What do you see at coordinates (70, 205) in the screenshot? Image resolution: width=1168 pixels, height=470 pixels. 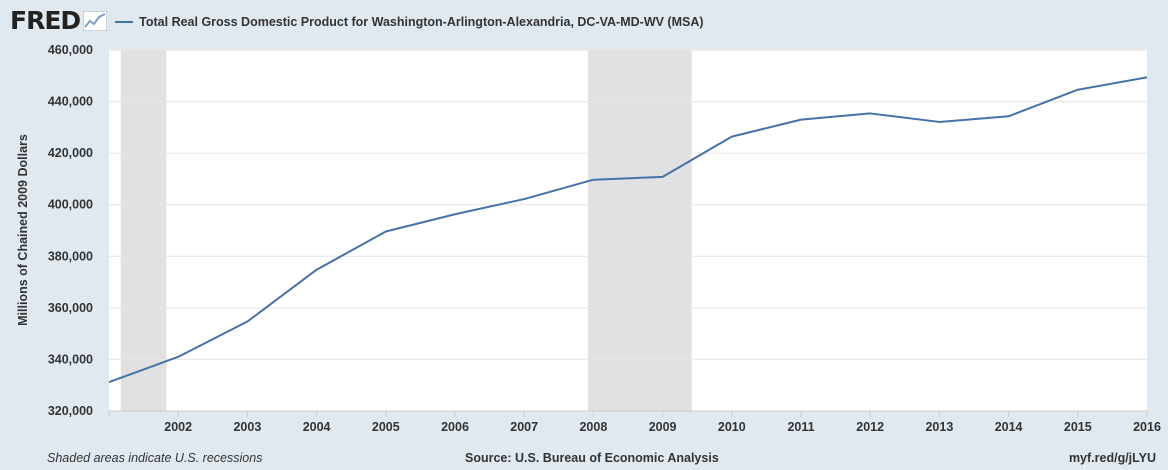 I see `y-tick-label: 400,000` at bounding box center [70, 205].